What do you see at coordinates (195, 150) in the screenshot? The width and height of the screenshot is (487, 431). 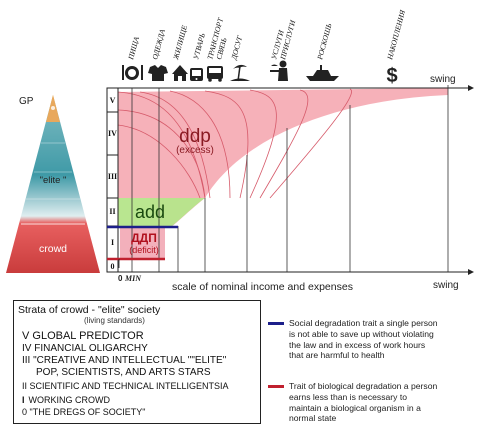 I see `ddp-sublabel: (excess)` at bounding box center [195, 150].